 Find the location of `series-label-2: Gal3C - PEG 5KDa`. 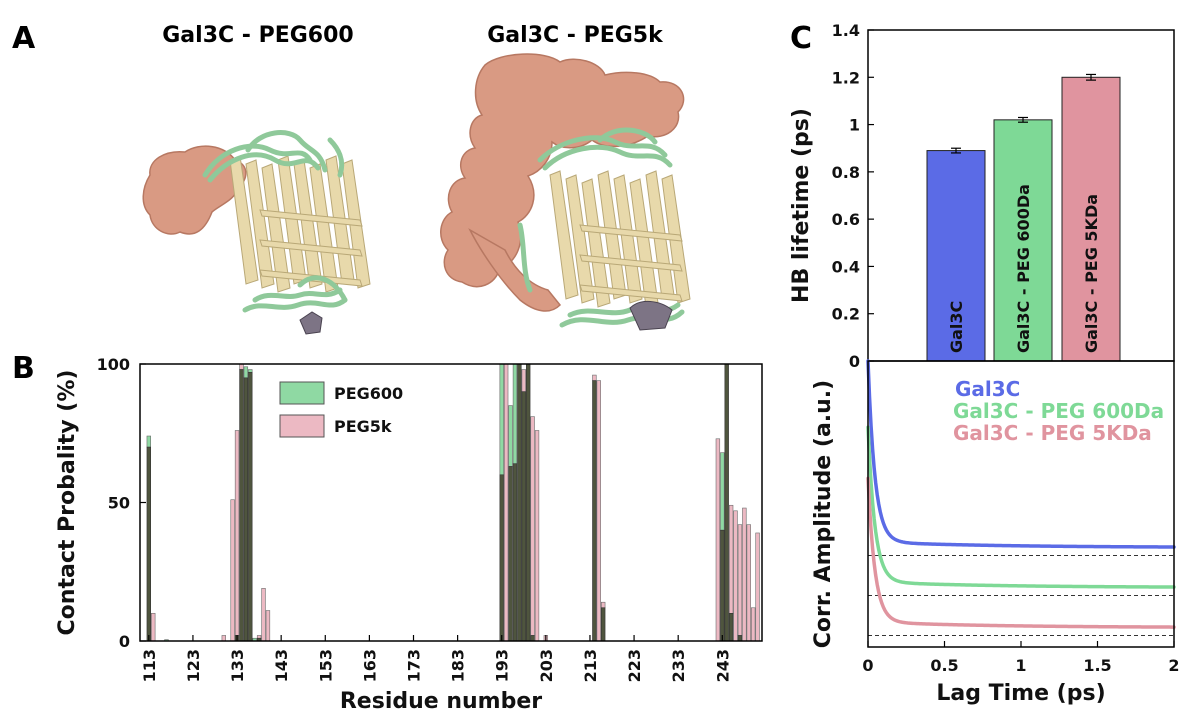

series-label-2: Gal3C - PEG 5KDa is located at coordinates (1052, 433).